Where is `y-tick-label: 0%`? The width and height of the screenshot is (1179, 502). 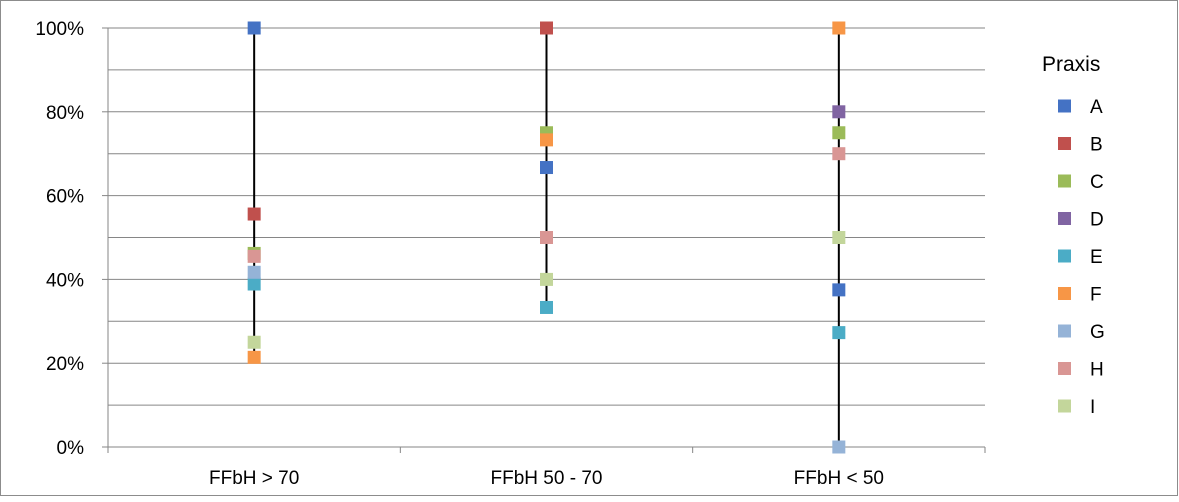
y-tick-label: 0% is located at coordinates (71, 448).